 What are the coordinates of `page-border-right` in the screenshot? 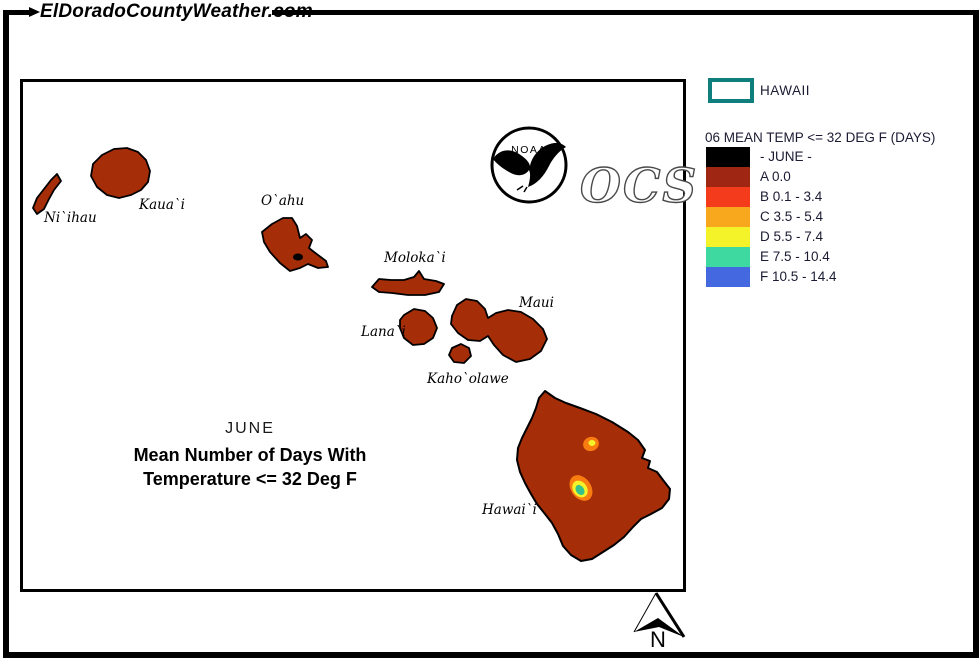 It's located at (976, 334).